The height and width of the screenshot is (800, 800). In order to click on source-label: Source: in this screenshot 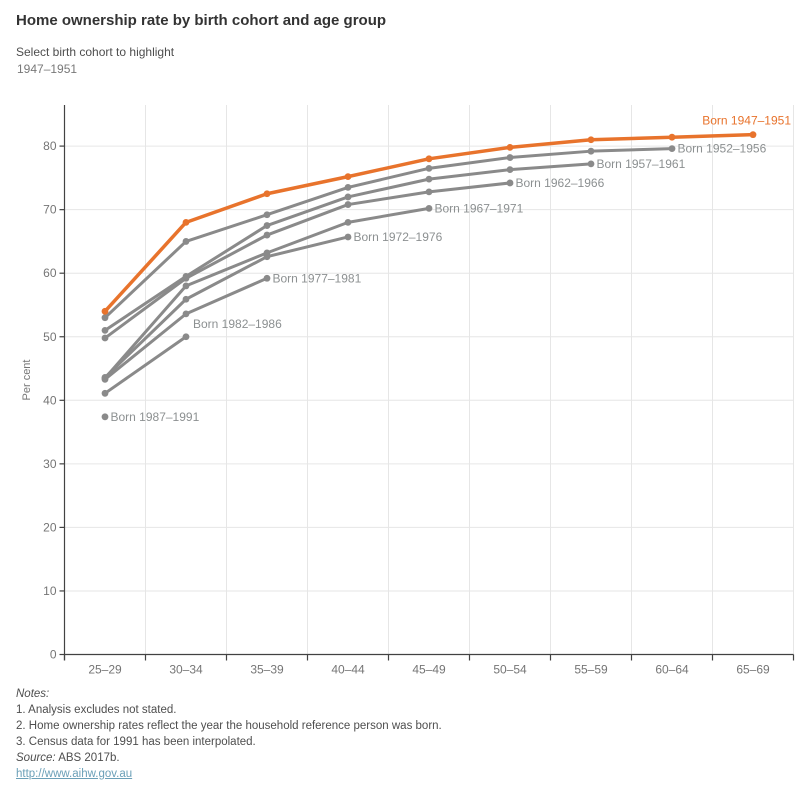, I will do `click(36, 758)`.